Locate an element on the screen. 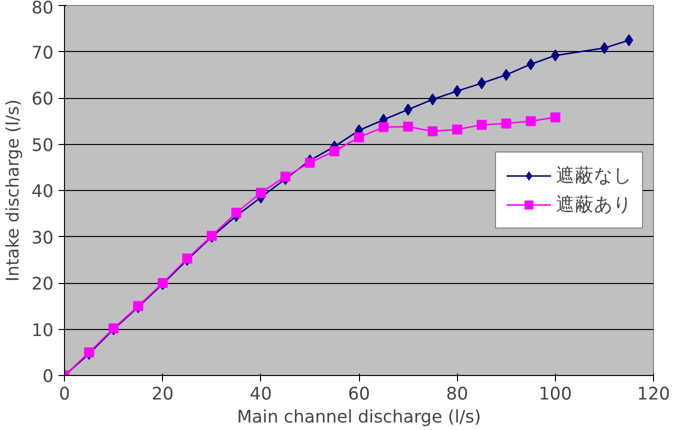 The width and height of the screenshot is (683, 430). y-tick-label: 0 is located at coordinates (48, 377).